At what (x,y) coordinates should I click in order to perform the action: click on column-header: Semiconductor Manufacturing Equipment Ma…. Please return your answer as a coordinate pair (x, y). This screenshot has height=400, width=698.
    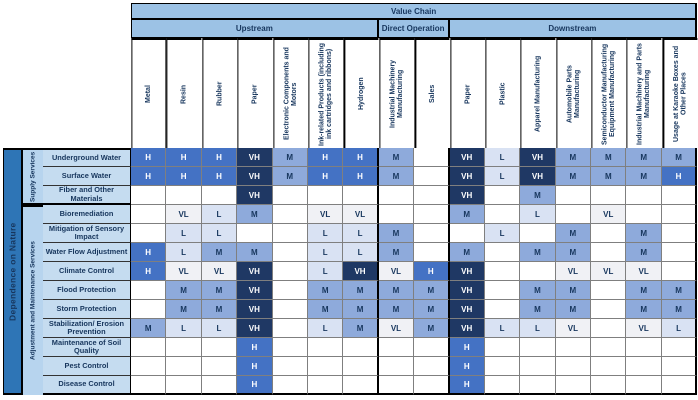
    Looking at the image, I should click on (609, 93).